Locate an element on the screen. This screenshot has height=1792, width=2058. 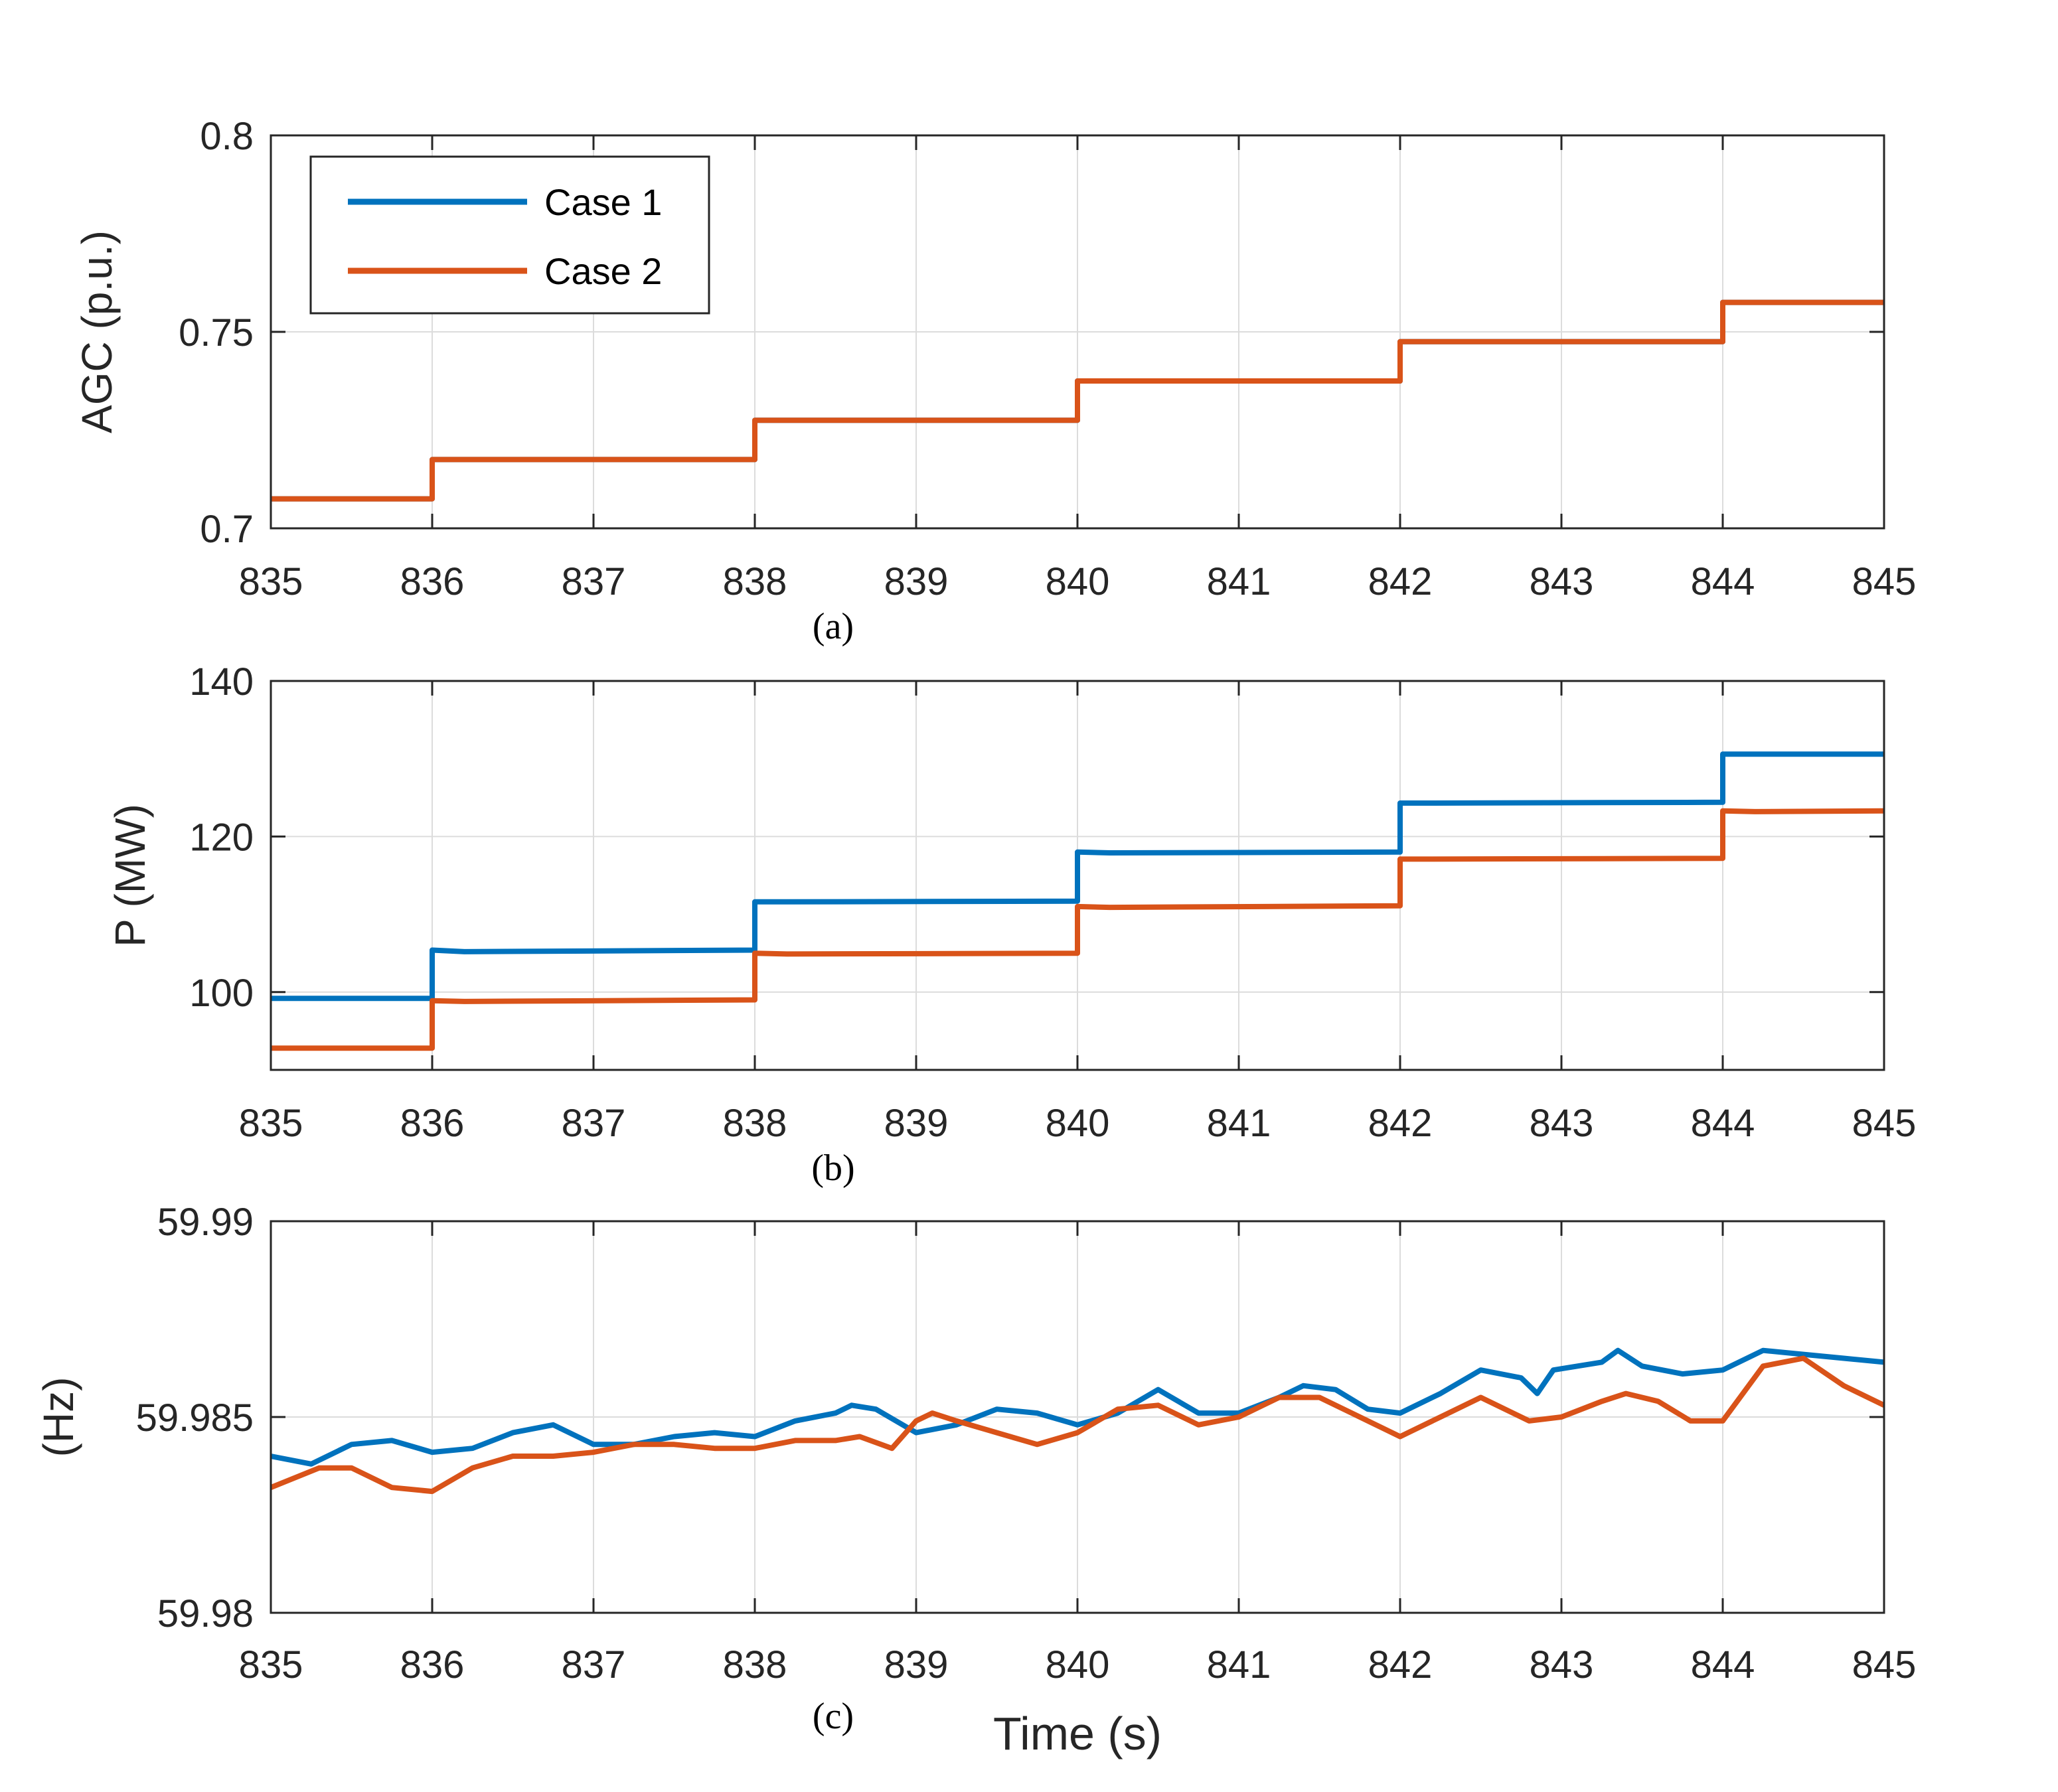
panel-caption: (b) is located at coordinates (832, 1168).